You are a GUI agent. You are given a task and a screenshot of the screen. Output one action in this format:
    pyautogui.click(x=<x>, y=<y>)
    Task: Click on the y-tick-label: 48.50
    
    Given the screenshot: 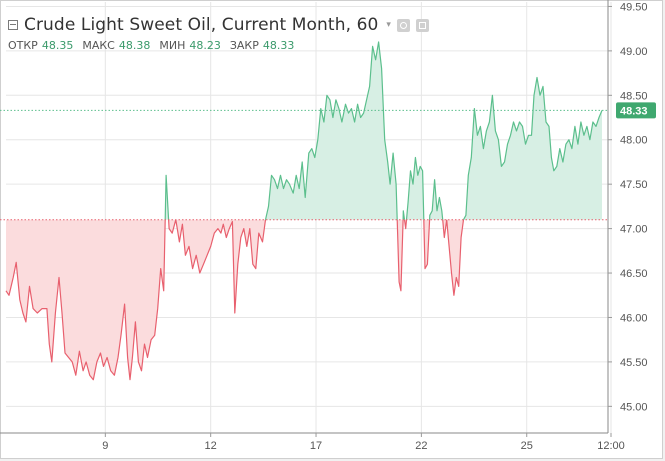 What is the action you would take?
    pyautogui.click(x=634, y=96)
    